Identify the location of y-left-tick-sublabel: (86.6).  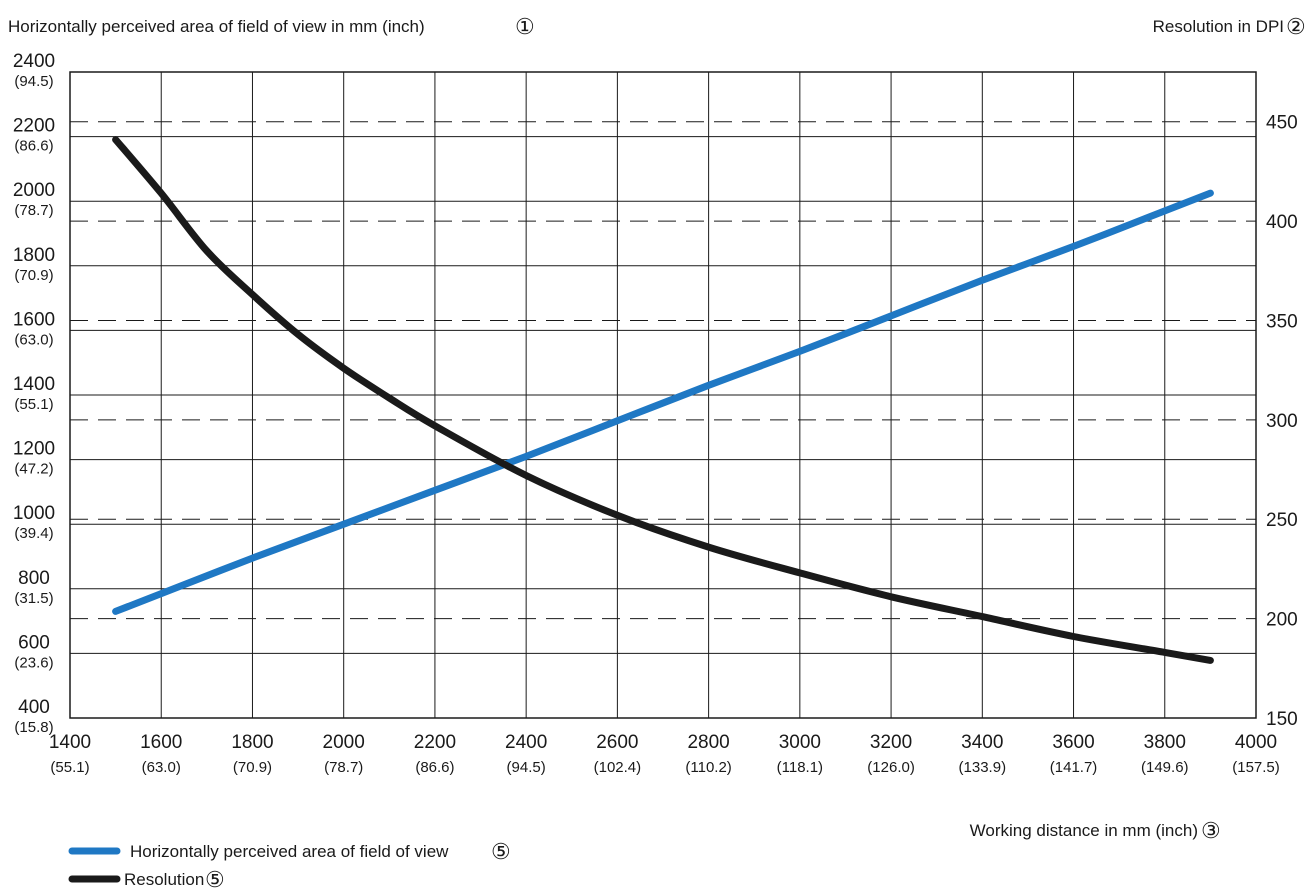
(33, 146).